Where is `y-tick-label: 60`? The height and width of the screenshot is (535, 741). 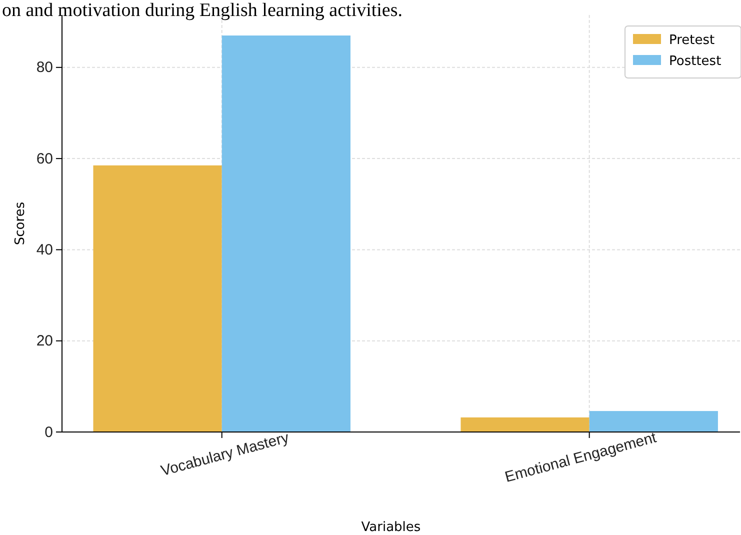 y-tick-label: 60 is located at coordinates (44, 159).